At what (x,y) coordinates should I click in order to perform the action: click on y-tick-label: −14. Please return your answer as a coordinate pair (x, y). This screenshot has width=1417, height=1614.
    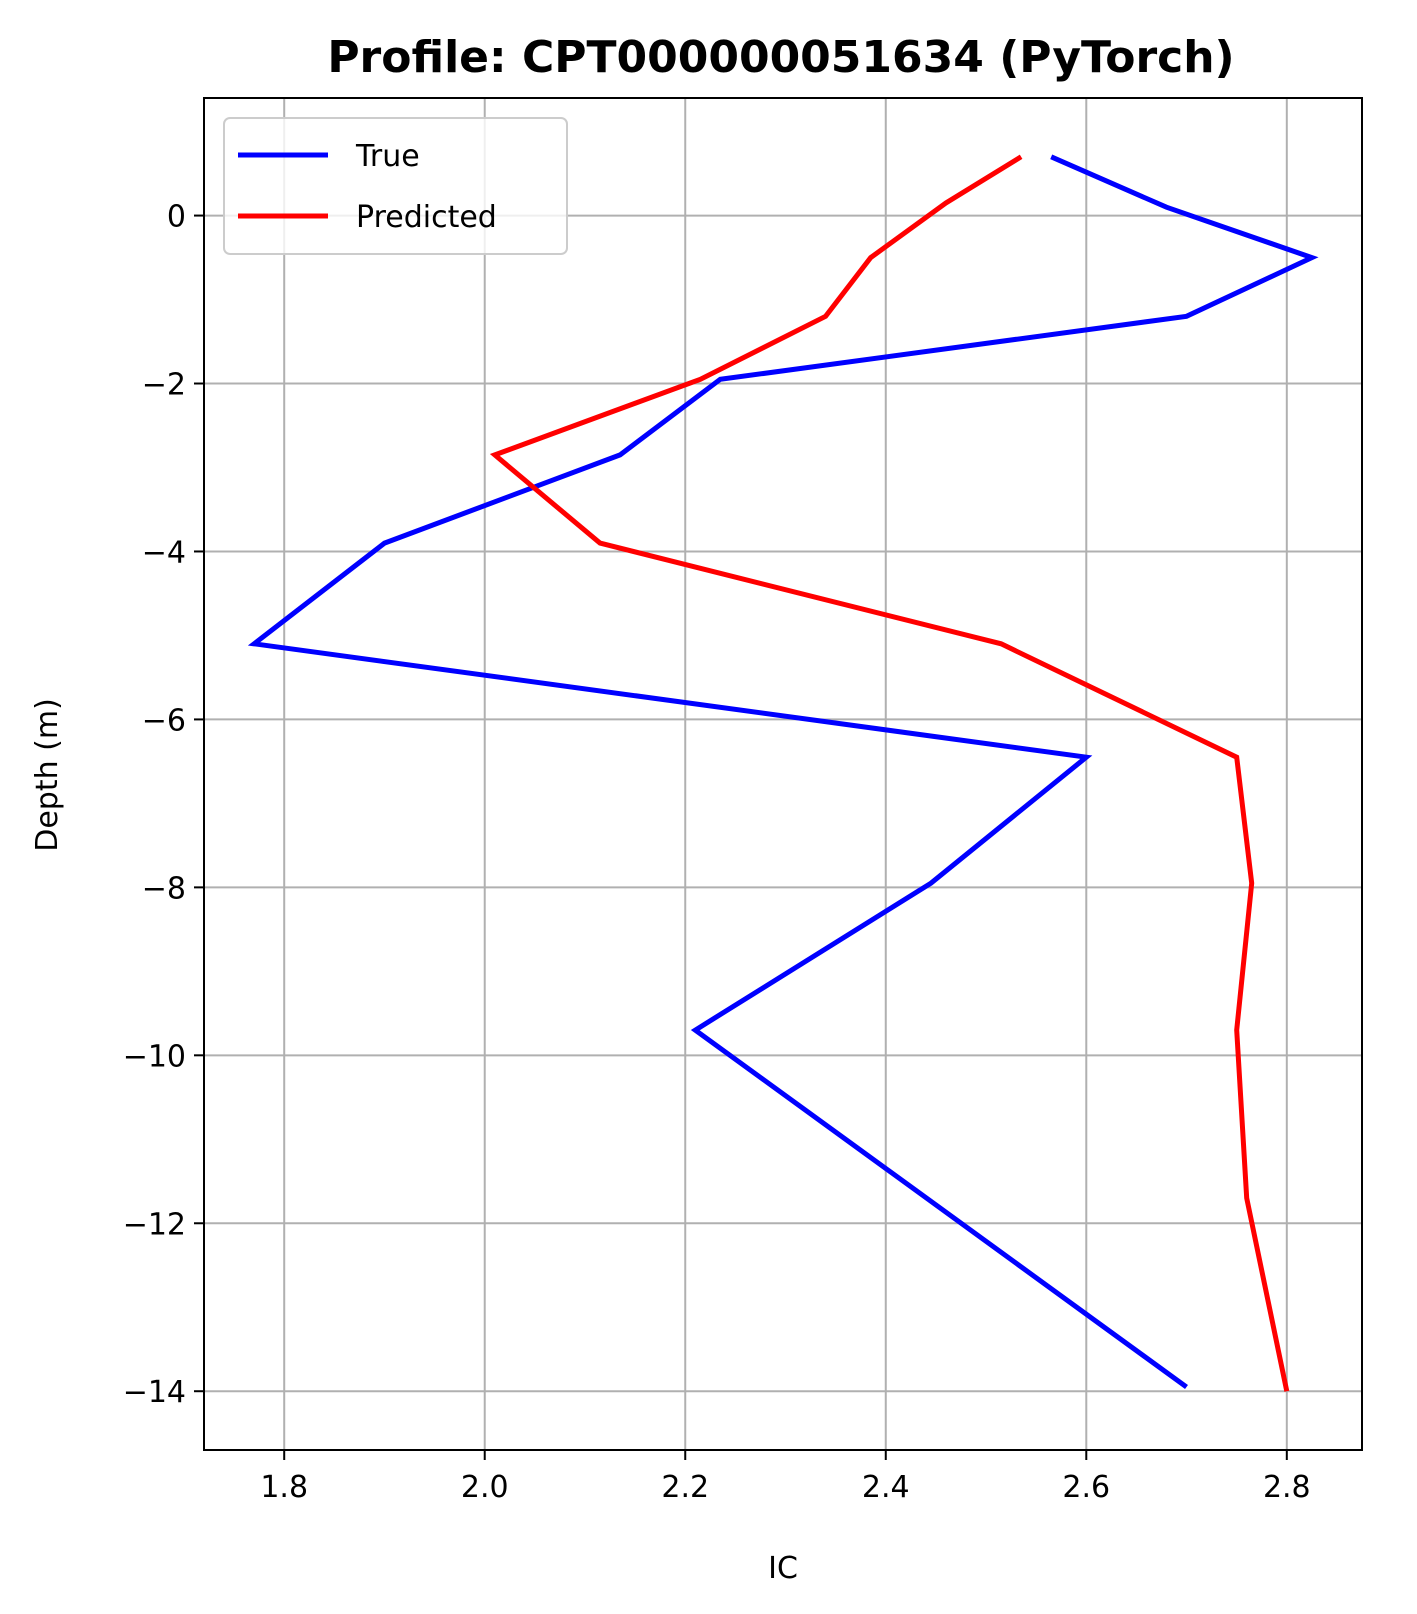
    Looking at the image, I should click on (154, 1392).